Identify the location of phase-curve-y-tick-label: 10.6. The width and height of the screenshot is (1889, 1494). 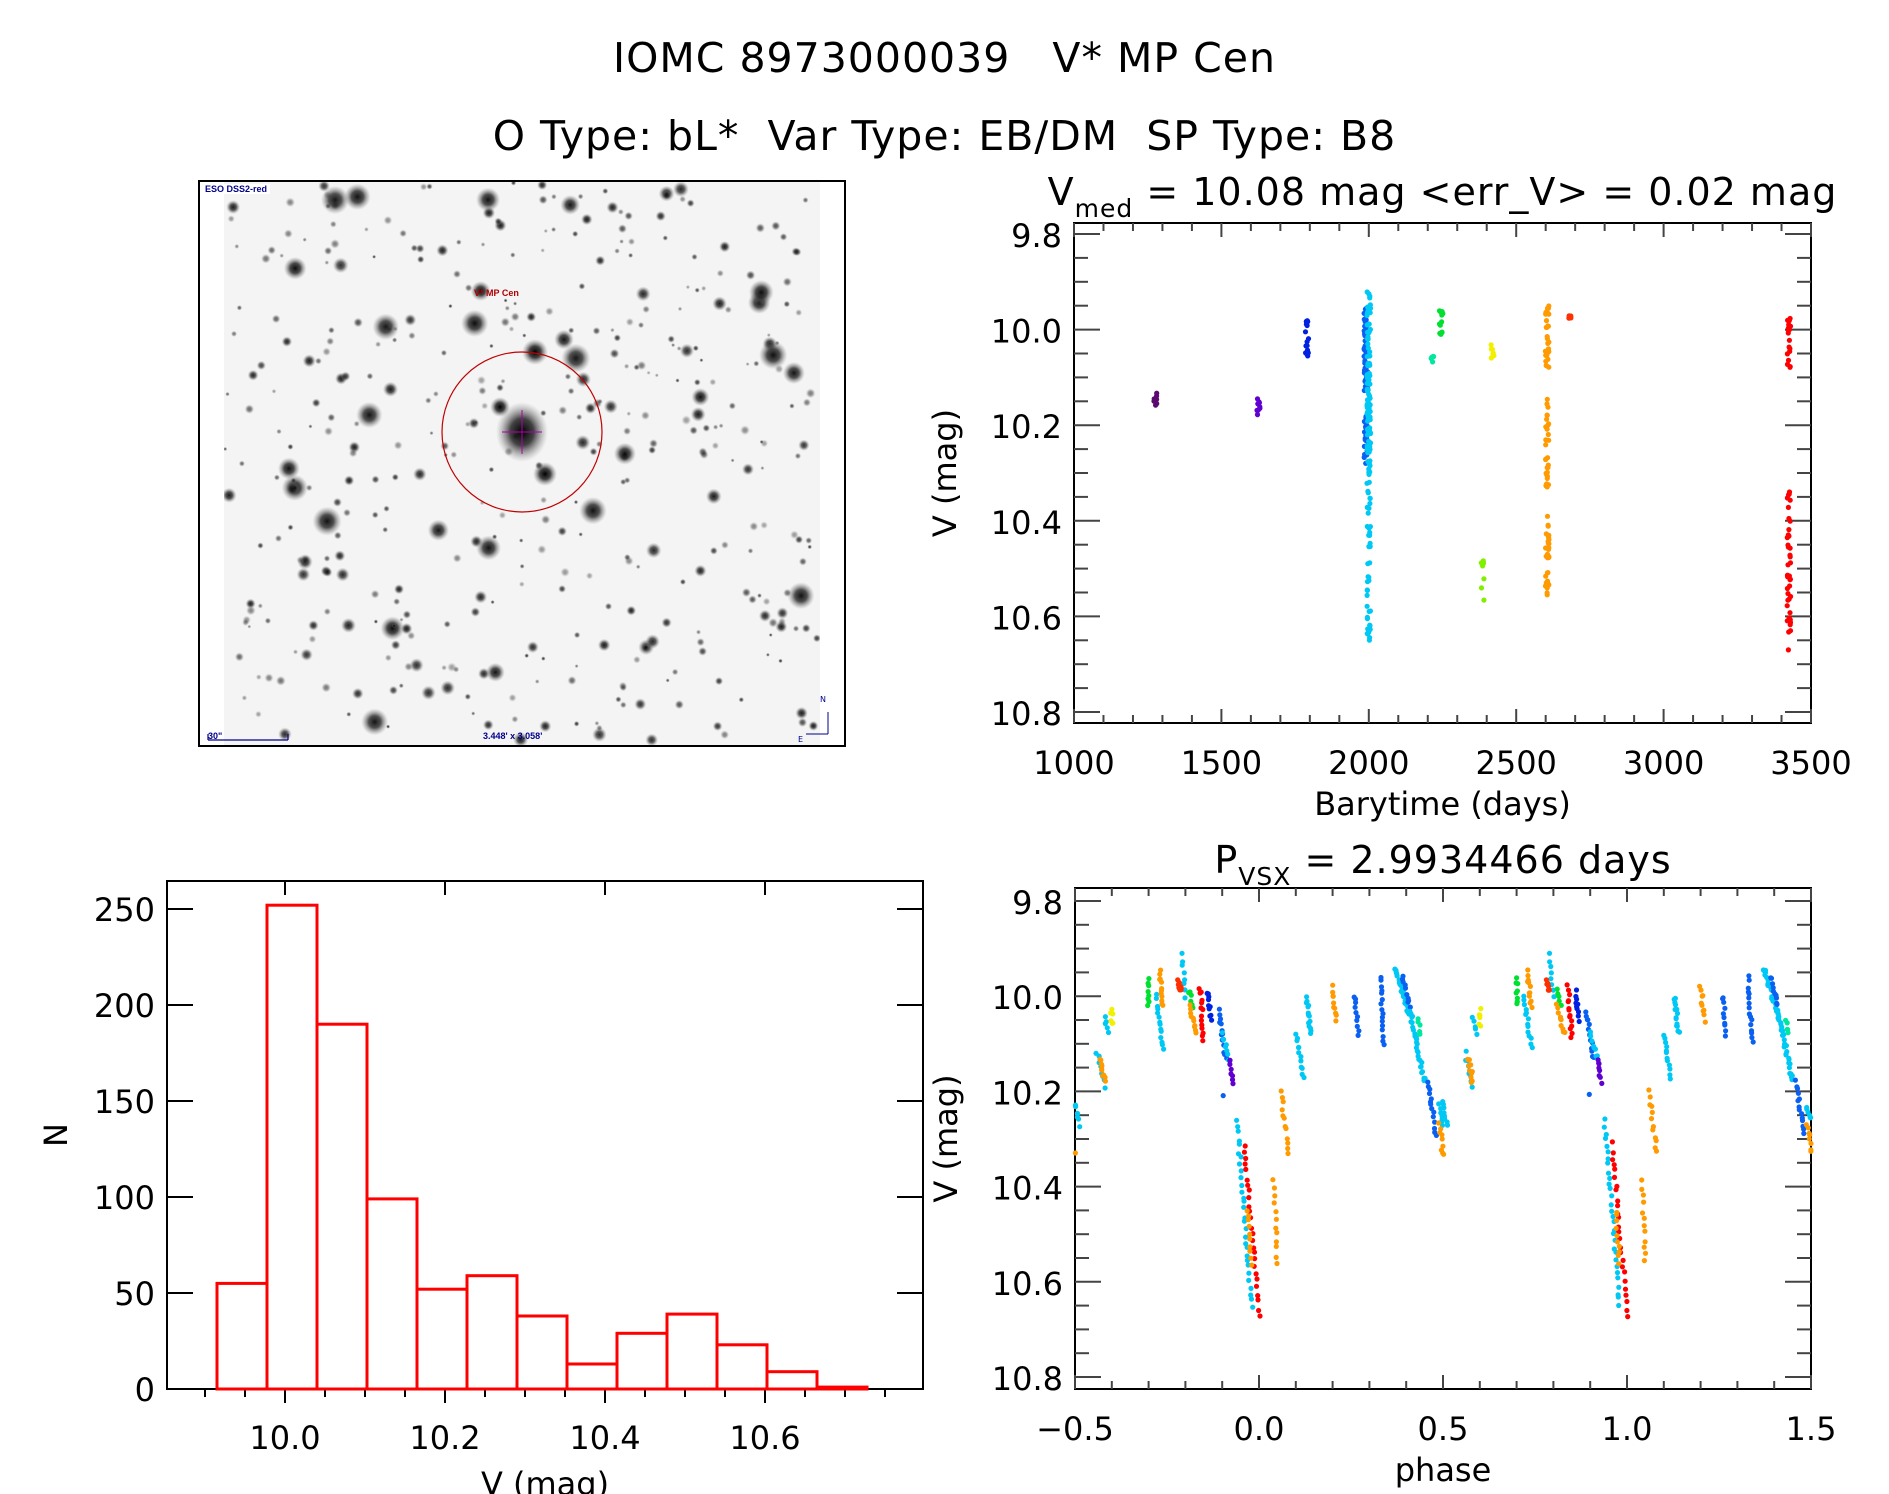
(1027, 1284).